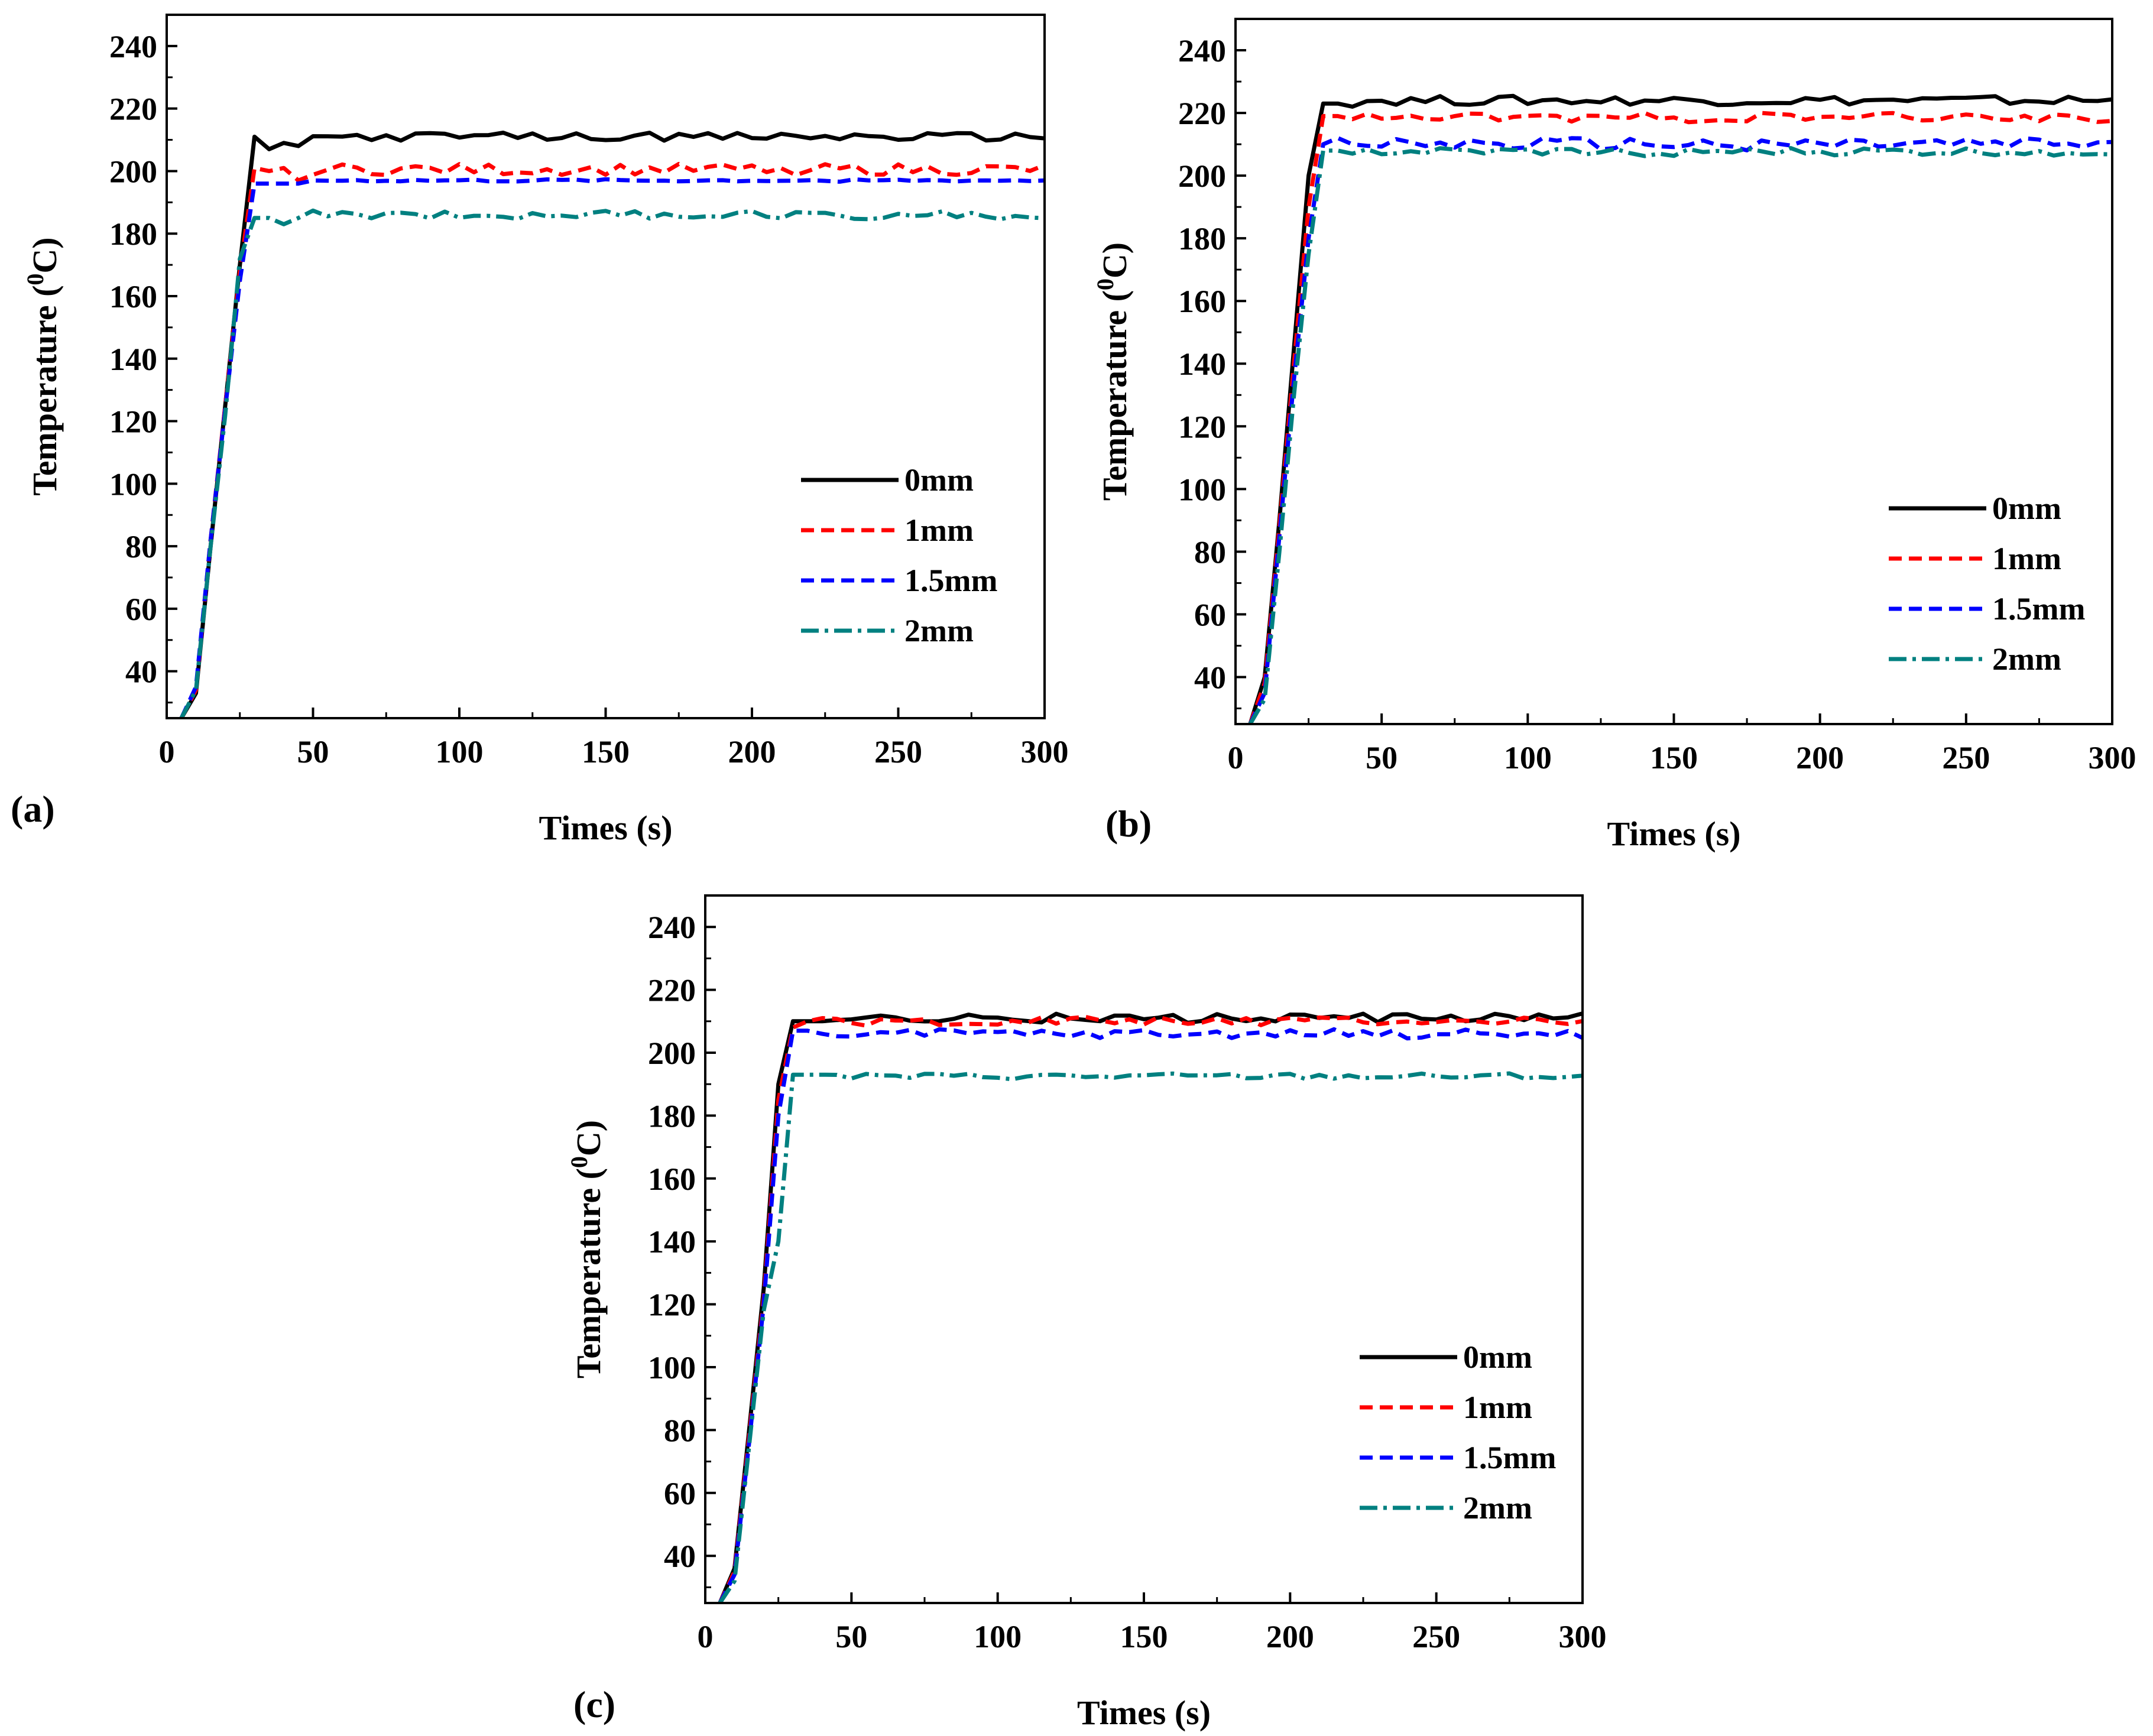 This screenshot has width=2153, height=1736. Describe the element at coordinates (594, 1704) in the screenshot. I see `panel-label: (c)` at that location.